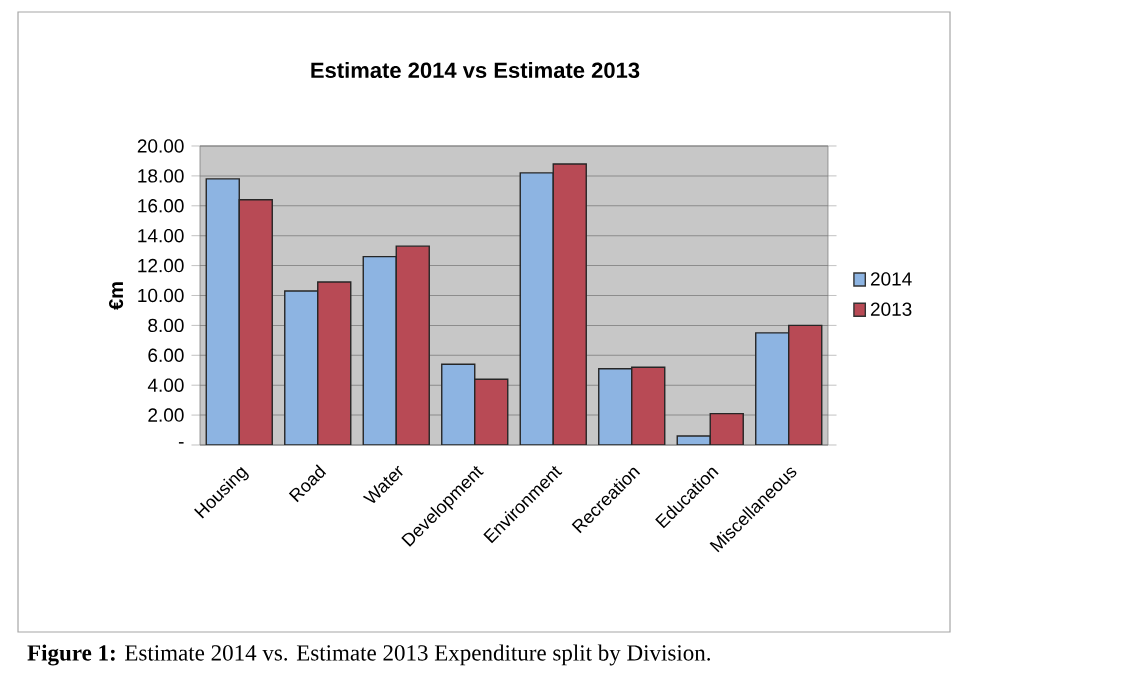  What do you see at coordinates (160, 146) in the screenshot?
I see `y-tick-label: 20.00` at bounding box center [160, 146].